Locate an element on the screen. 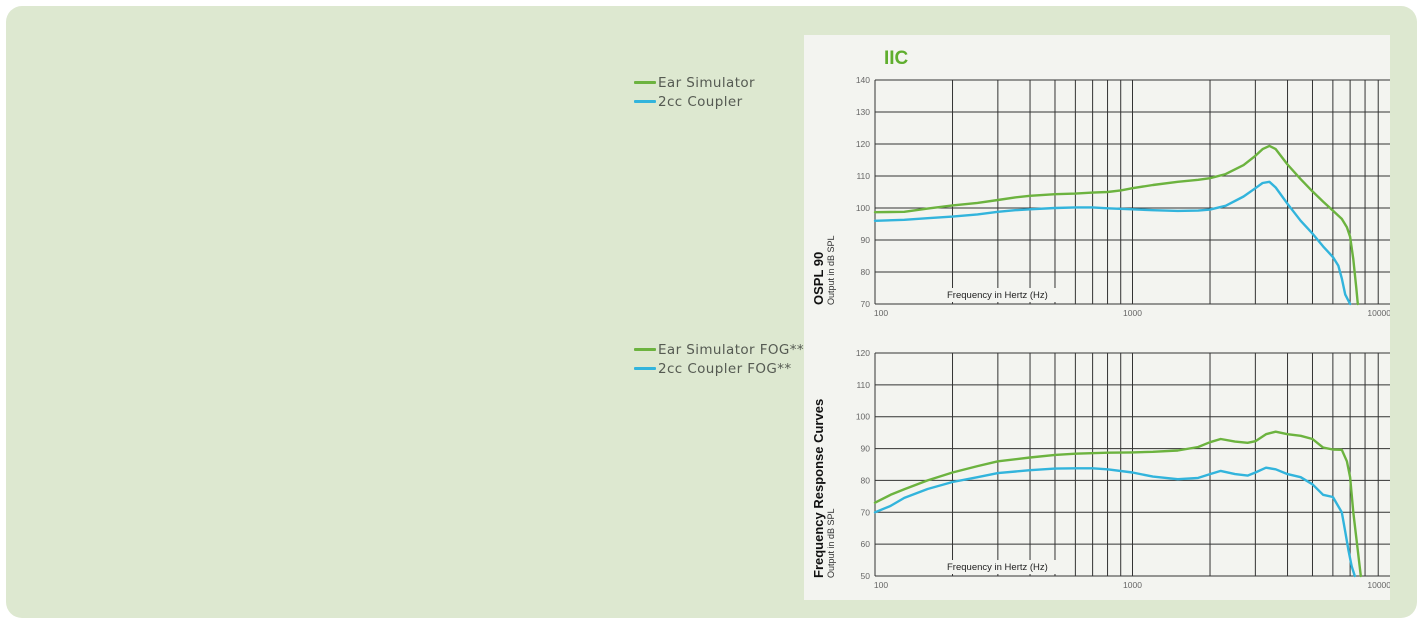 Image resolution: width=1424 pixels, height=624 pixels. legend-item-2cc-coupler: 2cc Coupler is located at coordinates (694, 101).